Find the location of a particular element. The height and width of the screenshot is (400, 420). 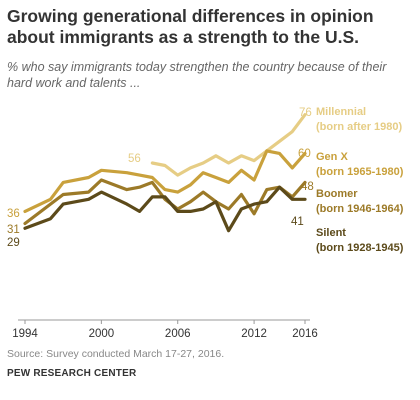

end-value-millennial: 76 is located at coordinates (305, 113).